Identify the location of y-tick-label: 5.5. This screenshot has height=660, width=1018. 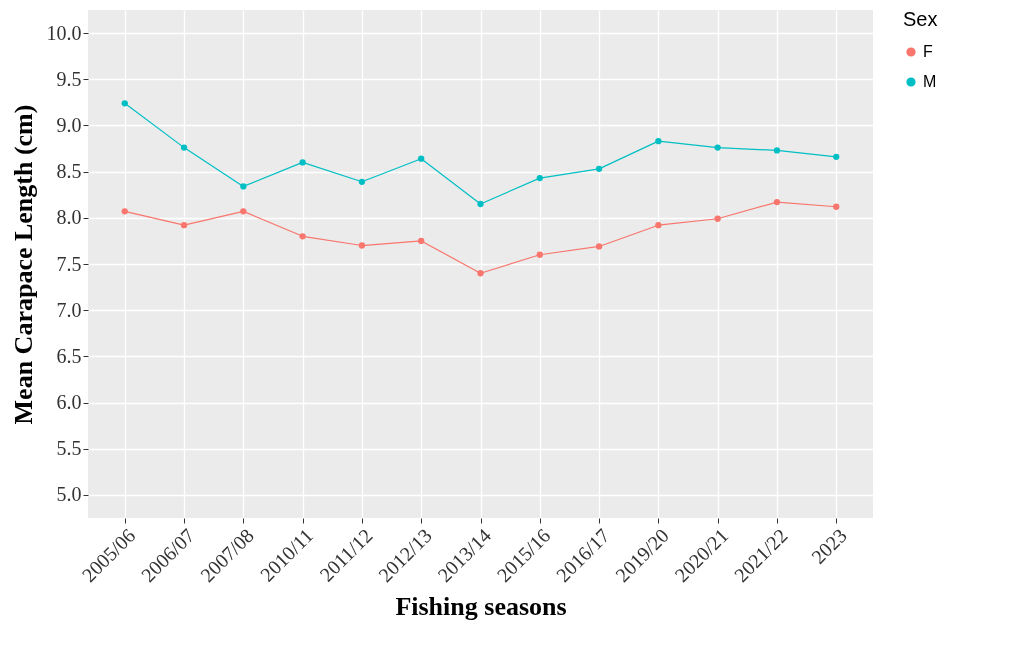
(69, 448).